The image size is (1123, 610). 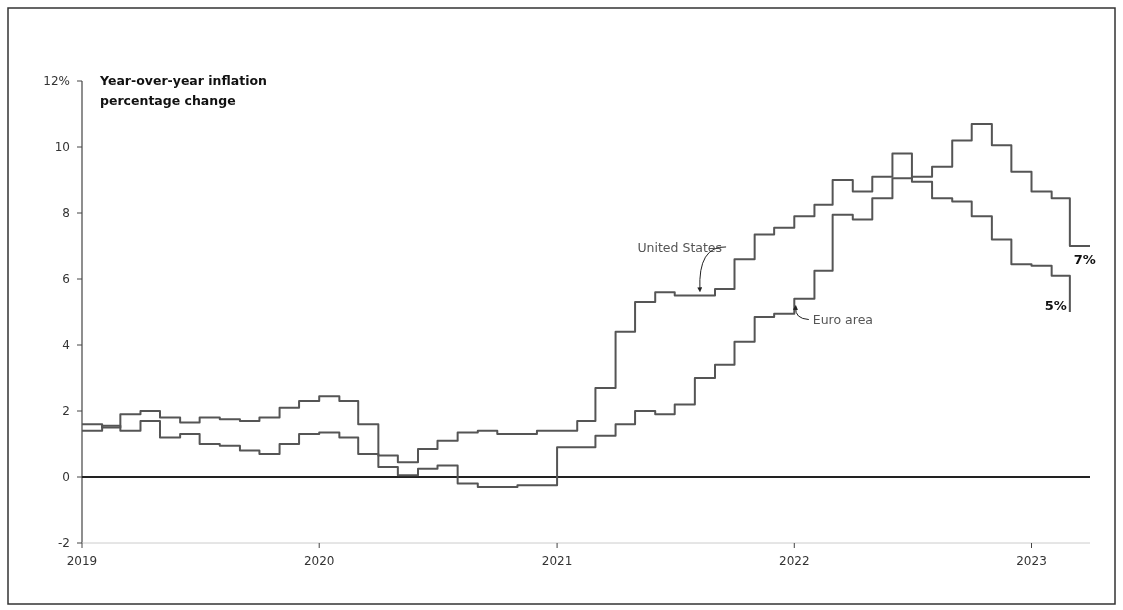 I want to click on data-label: 7%, so click(x=1084, y=259).